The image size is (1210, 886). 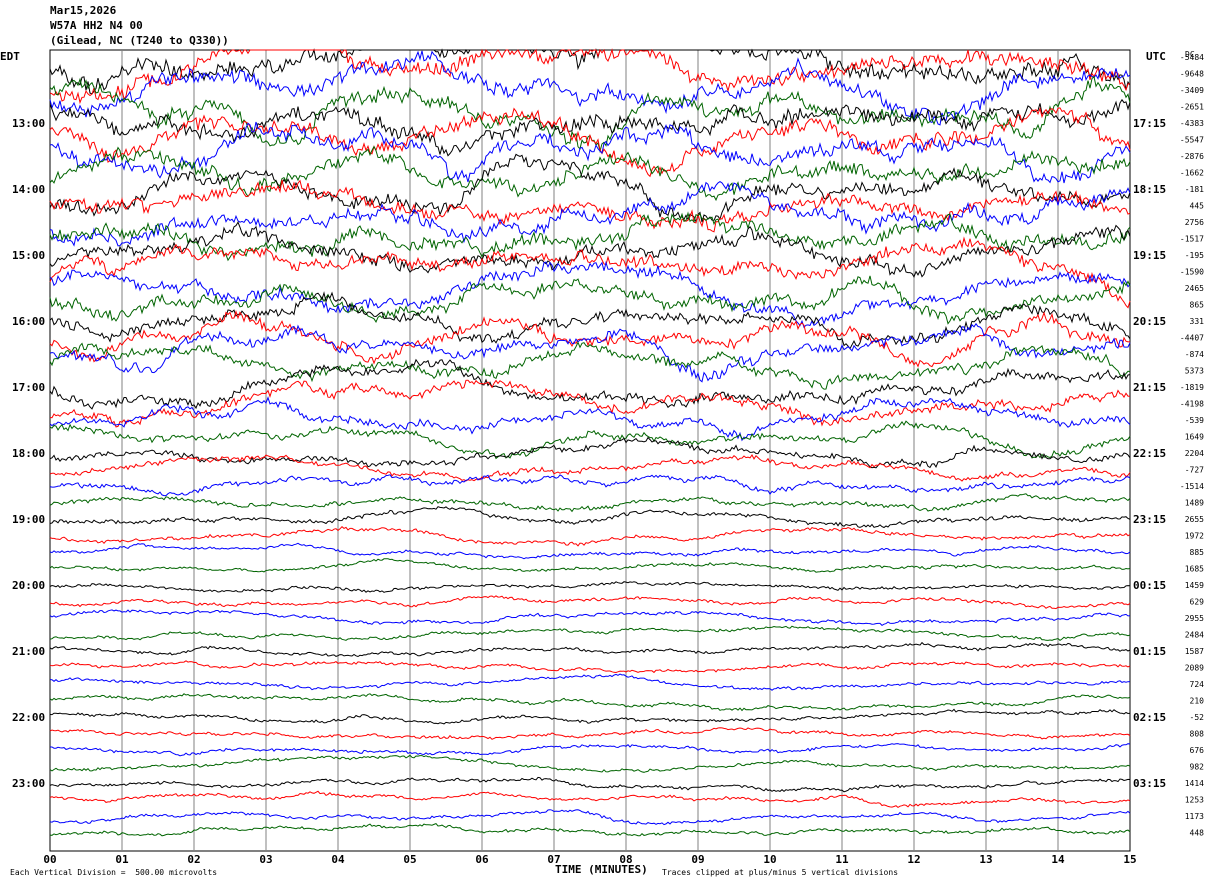 What do you see at coordinates (1149, 321) in the screenshot?
I see `utc-hour-label: 20:15` at bounding box center [1149, 321].